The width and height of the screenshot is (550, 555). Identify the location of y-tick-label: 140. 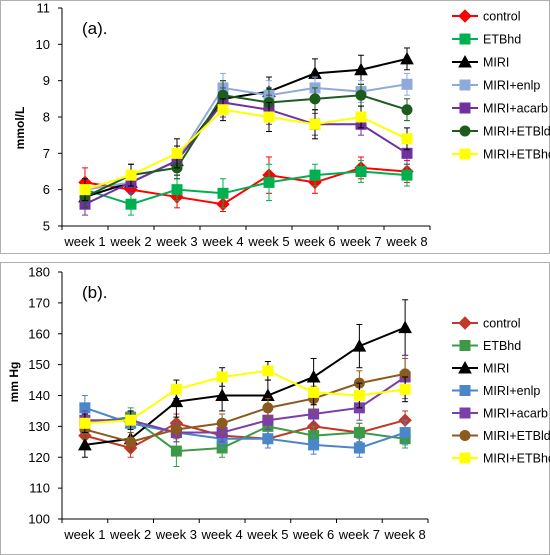
(39, 395).